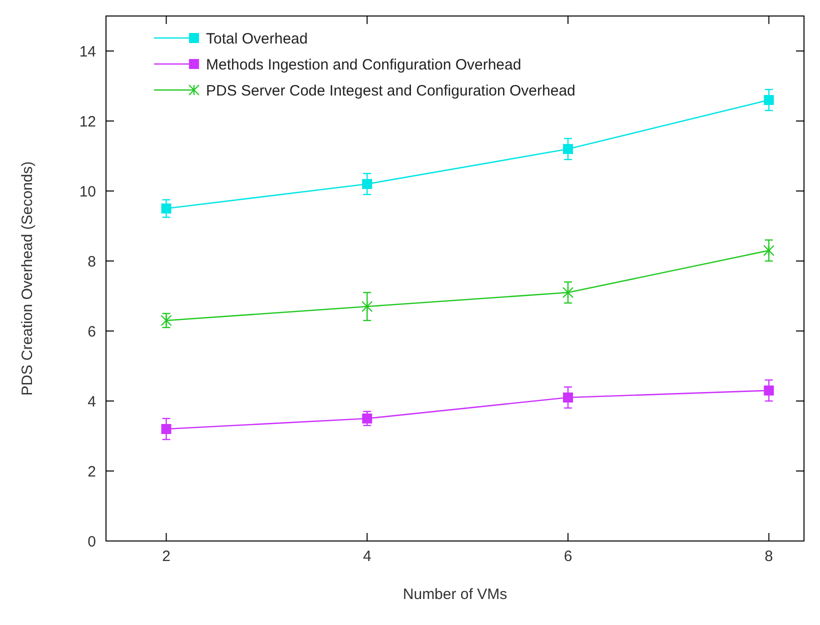 Image resolution: width=820 pixels, height=625 pixels. What do you see at coordinates (92, 471) in the screenshot?
I see `y-tick-label: 2` at bounding box center [92, 471].